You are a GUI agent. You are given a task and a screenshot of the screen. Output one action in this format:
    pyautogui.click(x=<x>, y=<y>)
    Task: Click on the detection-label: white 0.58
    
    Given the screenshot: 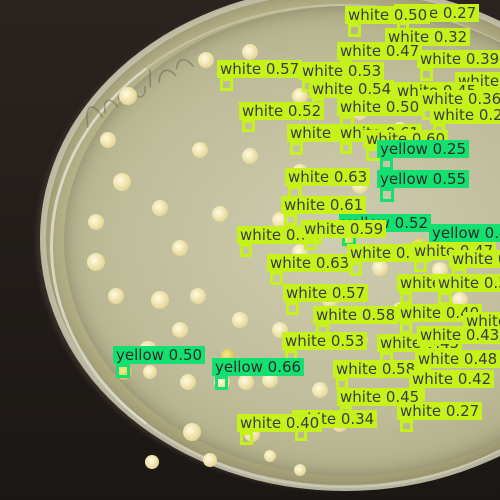 What is the action you would take?
    pyautogui.click(x=356, y=315)
    